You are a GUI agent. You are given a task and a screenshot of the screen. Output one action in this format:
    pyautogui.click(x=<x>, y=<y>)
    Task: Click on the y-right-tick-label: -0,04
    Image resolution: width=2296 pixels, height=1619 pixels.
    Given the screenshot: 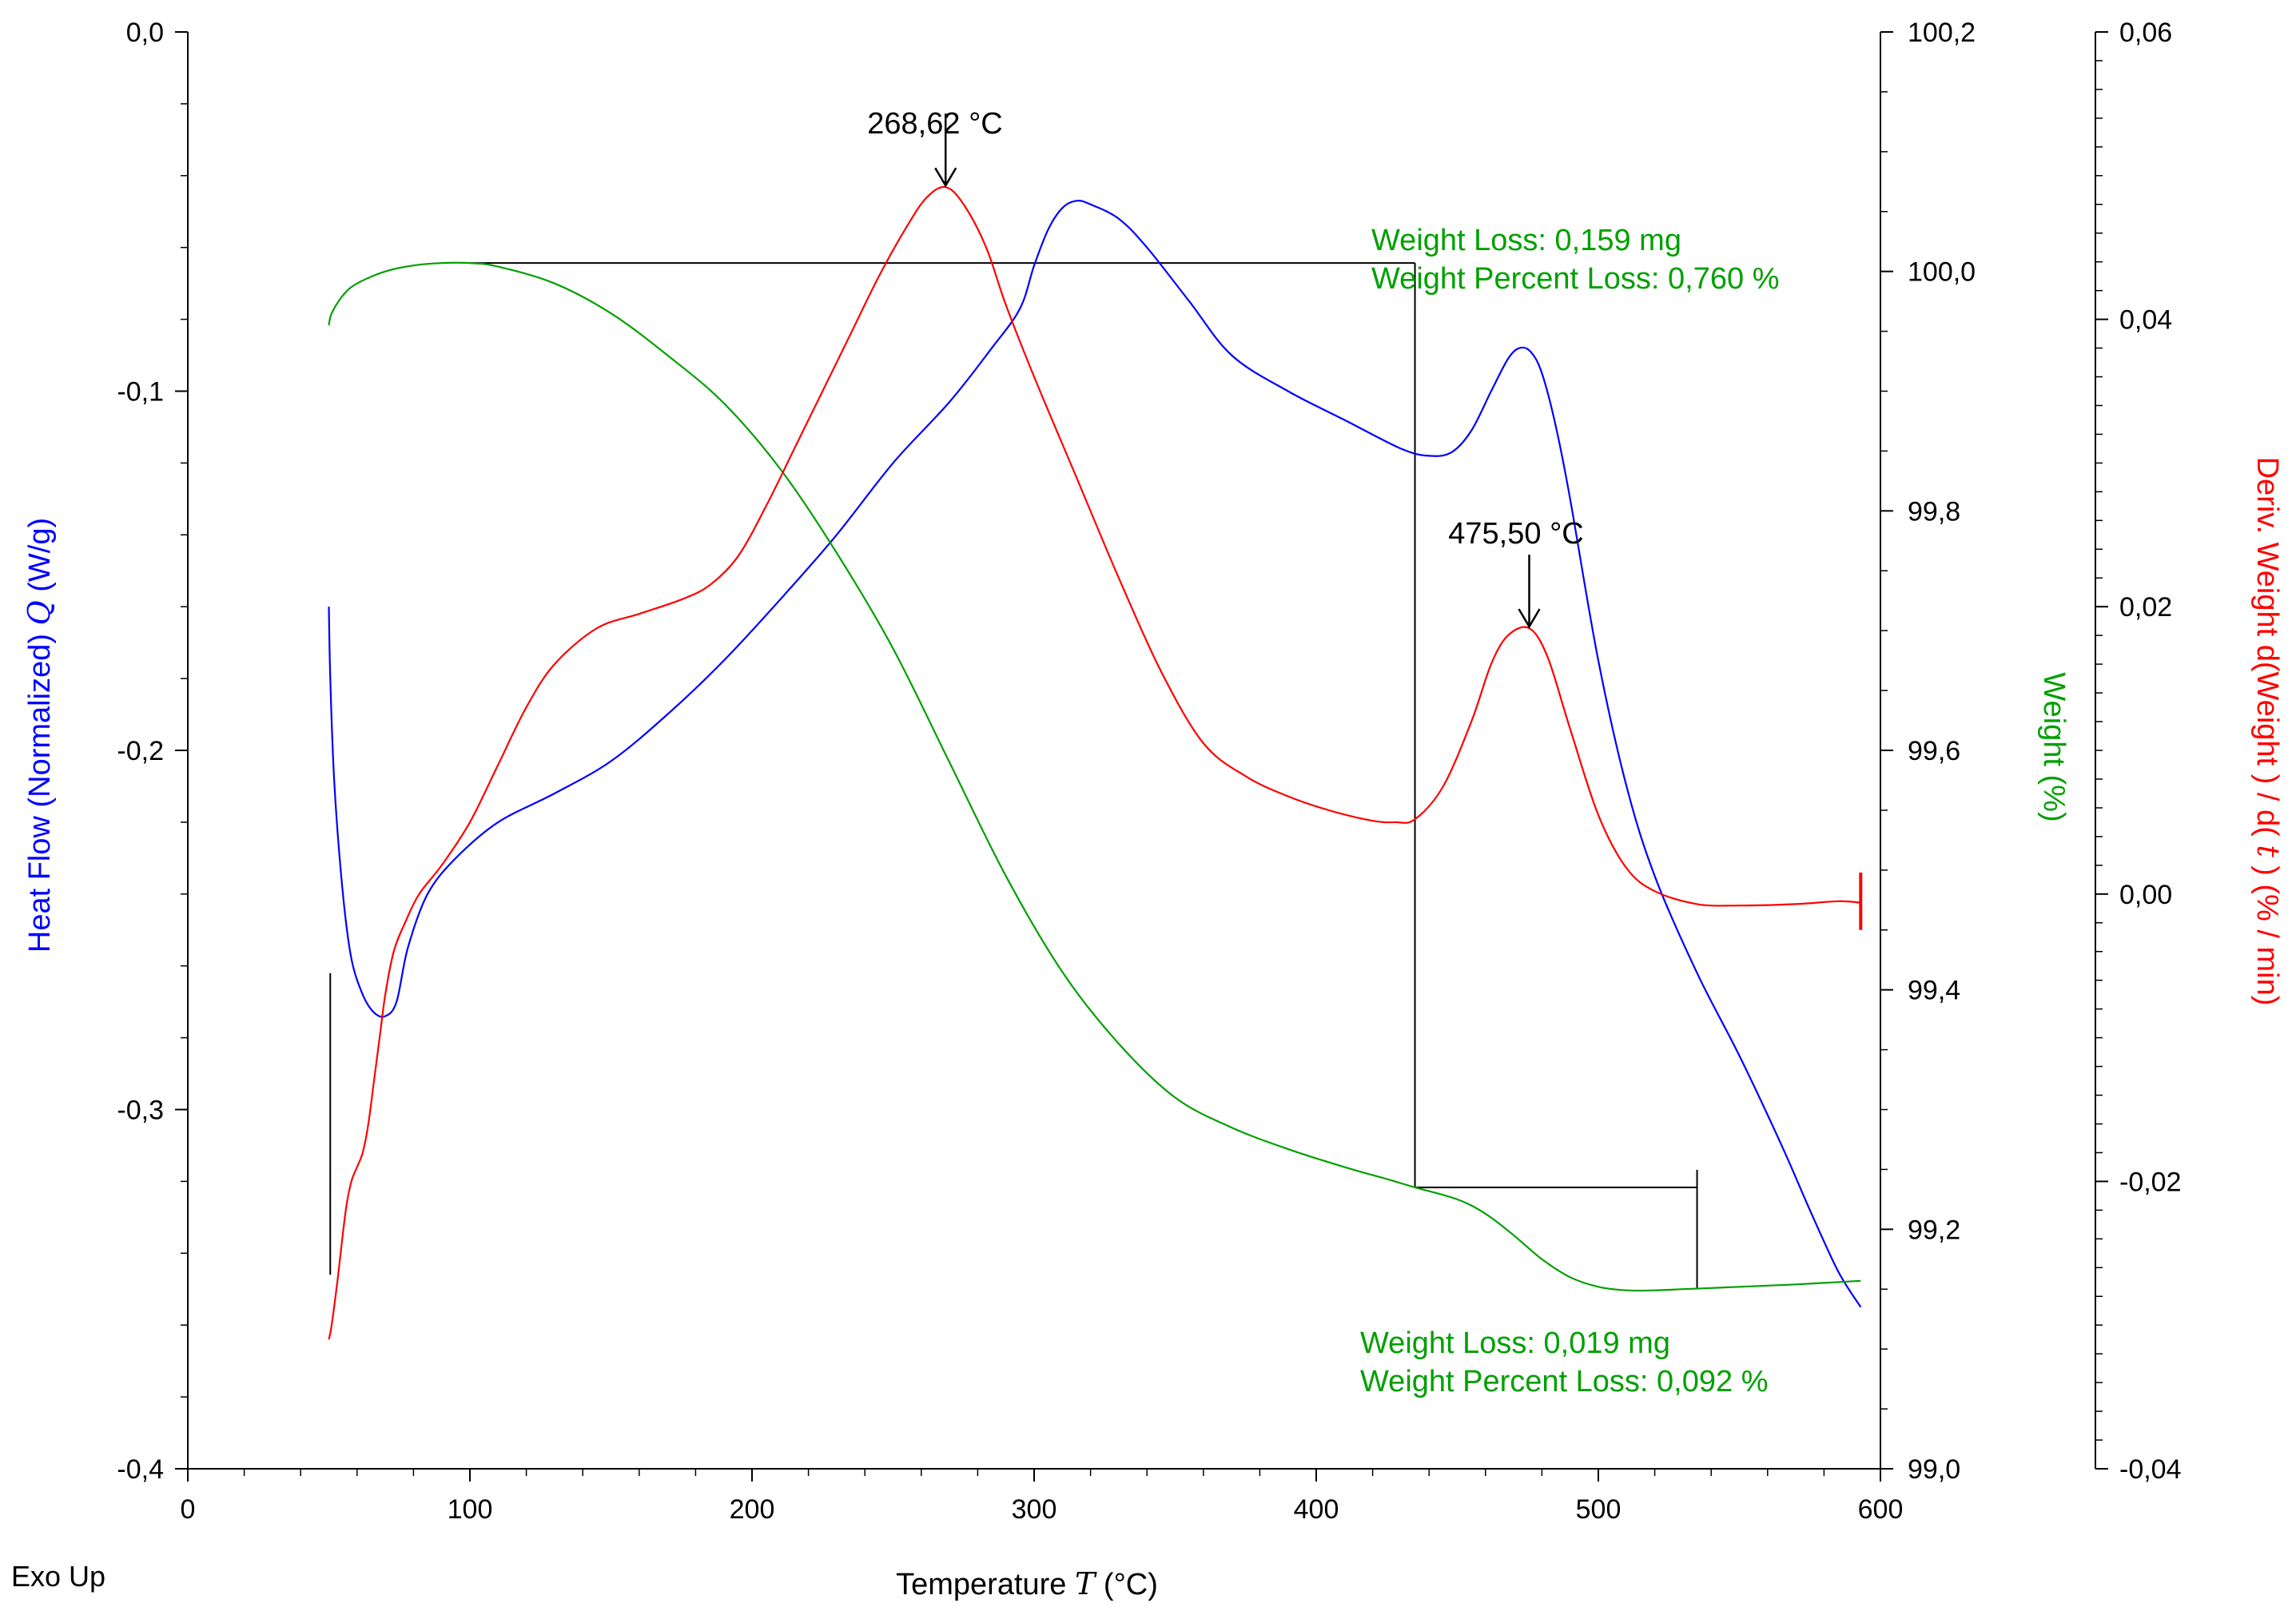 What is the action you would take?
    pyautogui.click(x=2150, y=1470)
    